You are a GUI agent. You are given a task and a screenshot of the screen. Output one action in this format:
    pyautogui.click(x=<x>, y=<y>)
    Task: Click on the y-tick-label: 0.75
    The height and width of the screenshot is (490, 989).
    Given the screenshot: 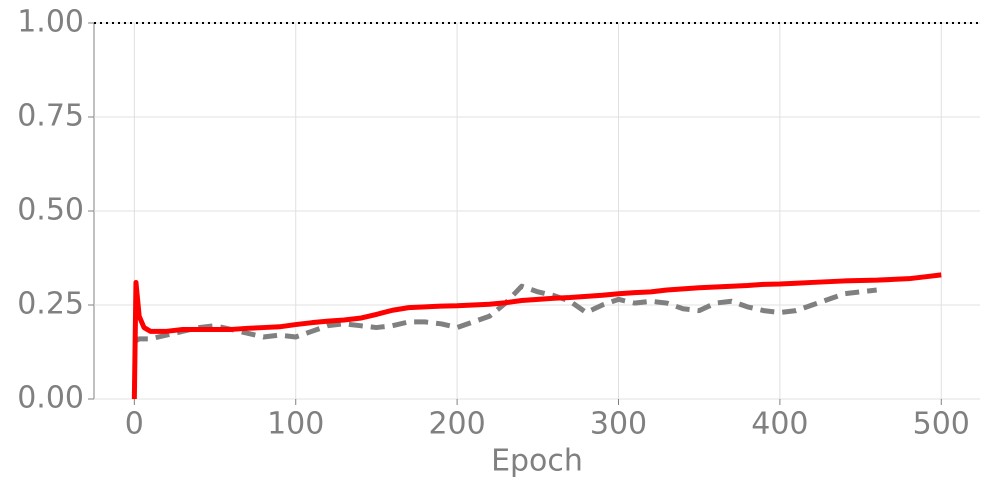 What is the action you would take?
    pyautogui.click(x=50, y=116)
    